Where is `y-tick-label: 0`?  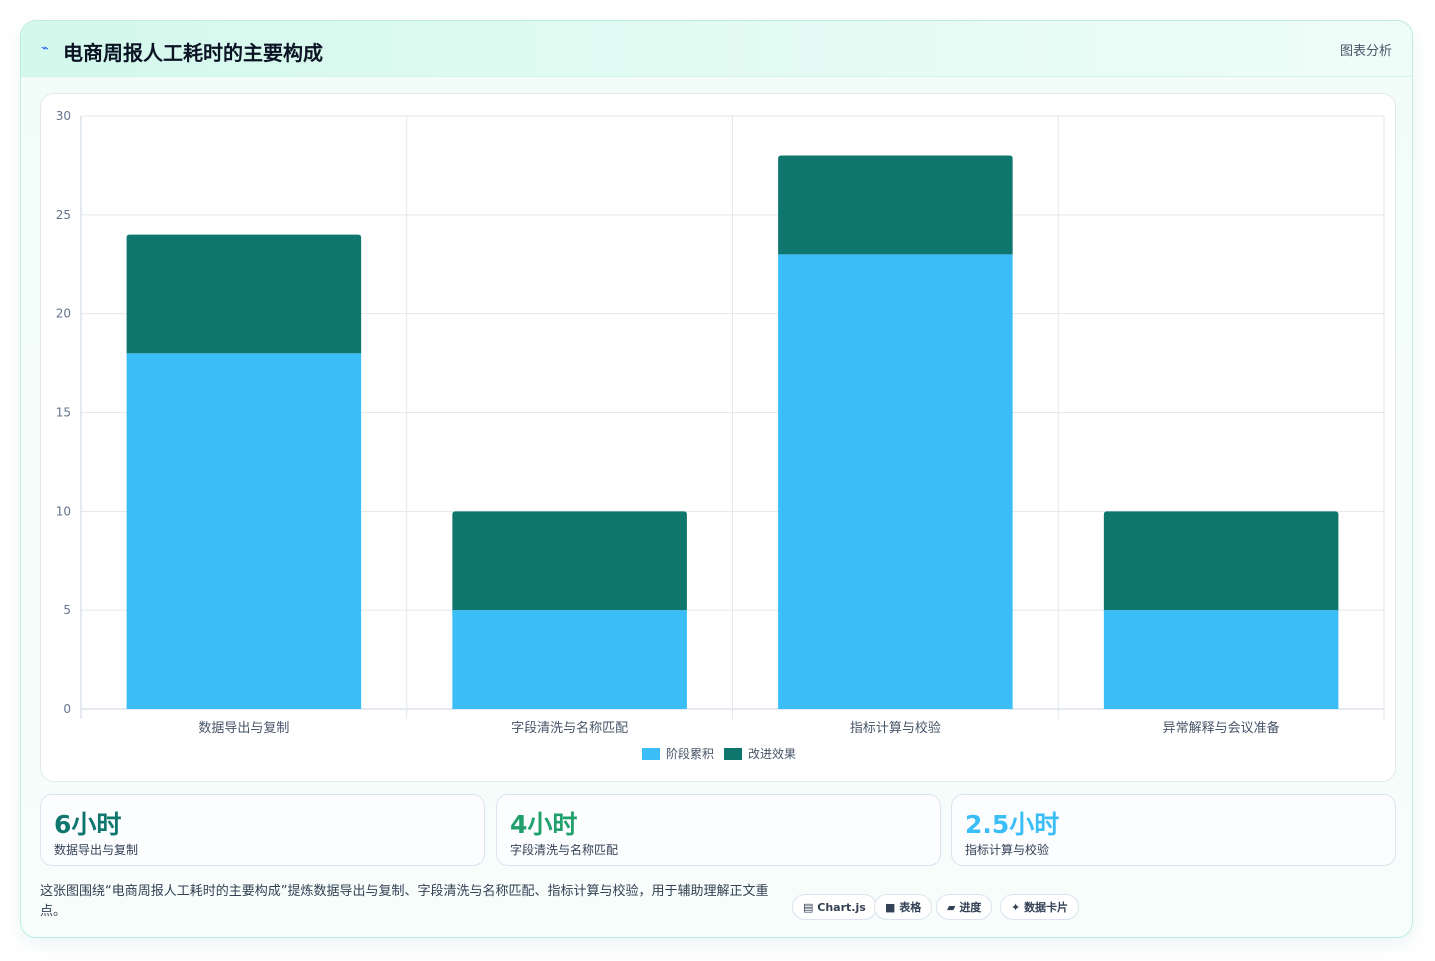 y-tick-label: 0 is located at coordinates (67, 709).